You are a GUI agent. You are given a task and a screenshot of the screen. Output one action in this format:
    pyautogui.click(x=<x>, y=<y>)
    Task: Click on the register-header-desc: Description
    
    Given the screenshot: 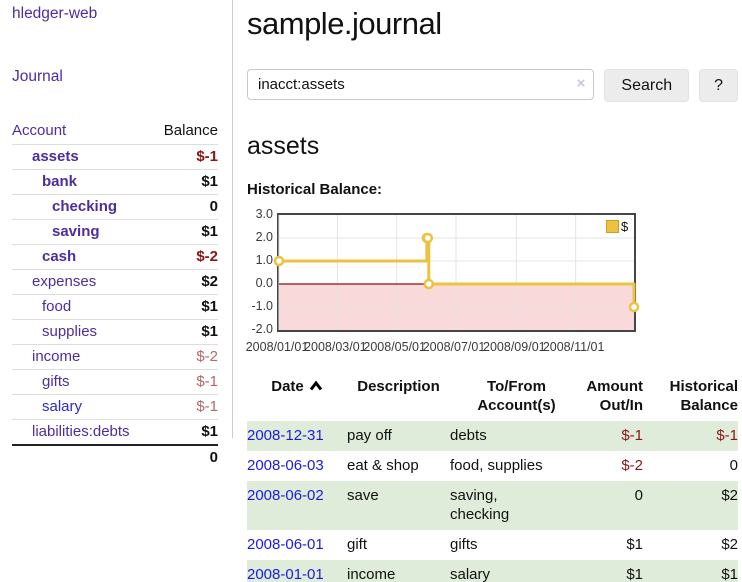 What is the action you would take?
    pyautogui.click(x=398, y=397)
    